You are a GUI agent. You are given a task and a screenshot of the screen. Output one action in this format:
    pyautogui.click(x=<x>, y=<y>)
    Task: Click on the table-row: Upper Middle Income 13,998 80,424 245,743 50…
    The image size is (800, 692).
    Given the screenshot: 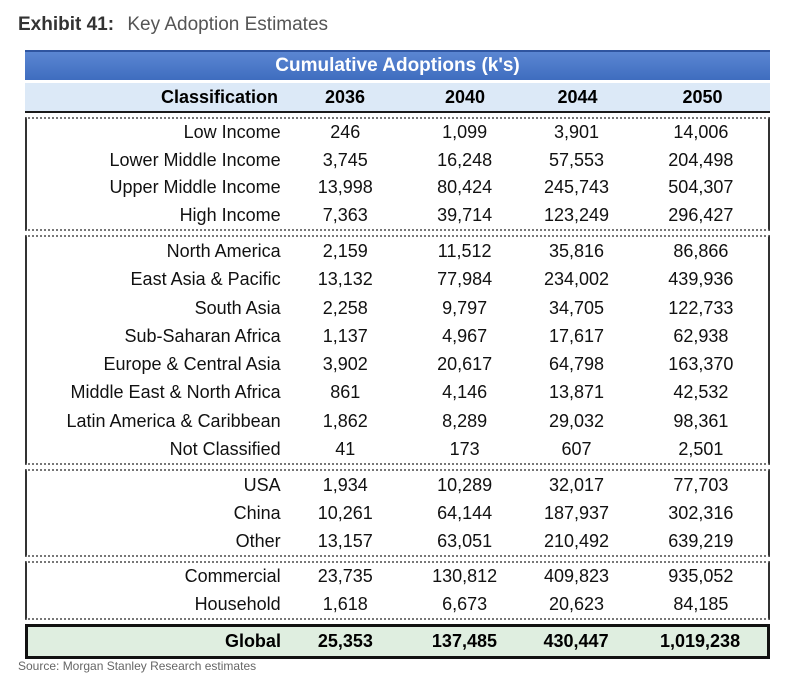 What is the action you would take?
    pyautogui.click(x=397, y=188)
    